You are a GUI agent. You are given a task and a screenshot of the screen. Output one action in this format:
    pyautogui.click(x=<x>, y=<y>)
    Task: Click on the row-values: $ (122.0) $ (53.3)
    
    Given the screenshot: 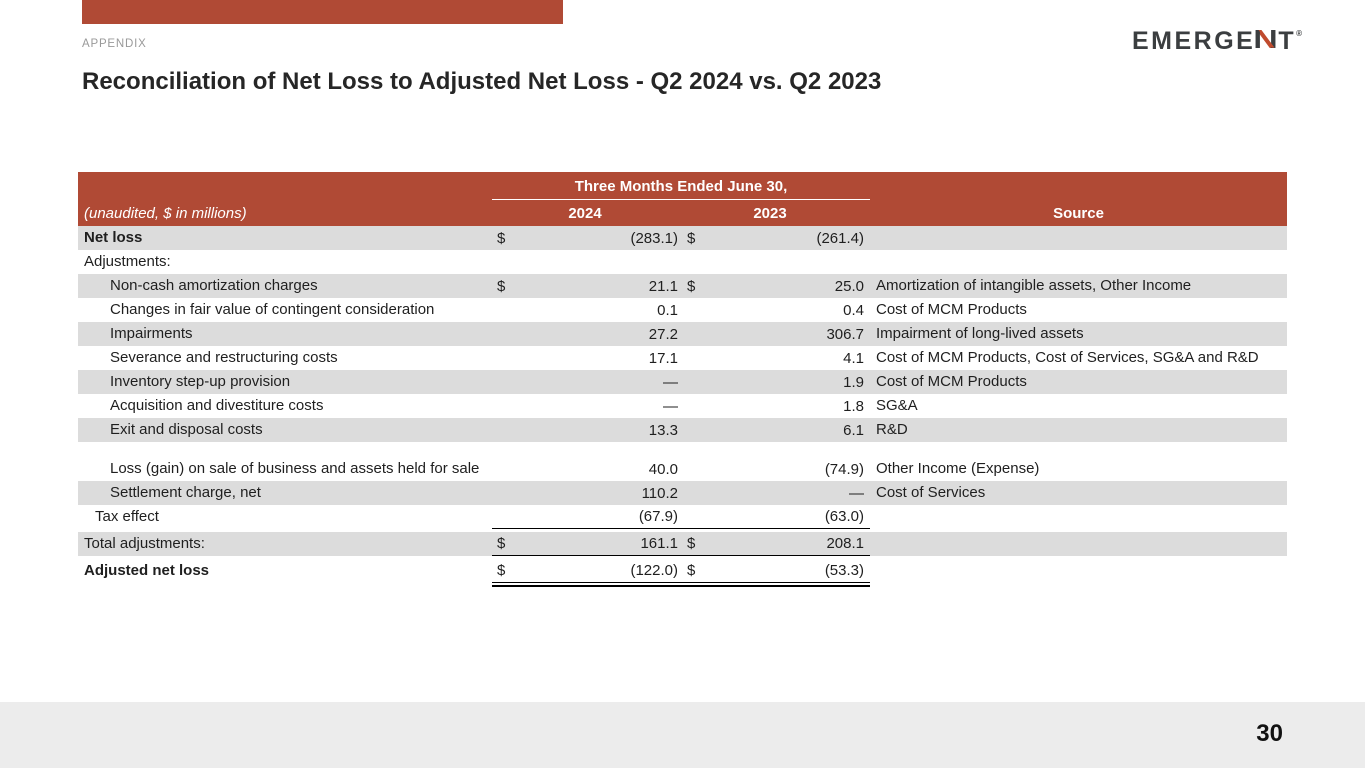 What is the action you would take?
    pyautogui.click(x=681, y=572)
    